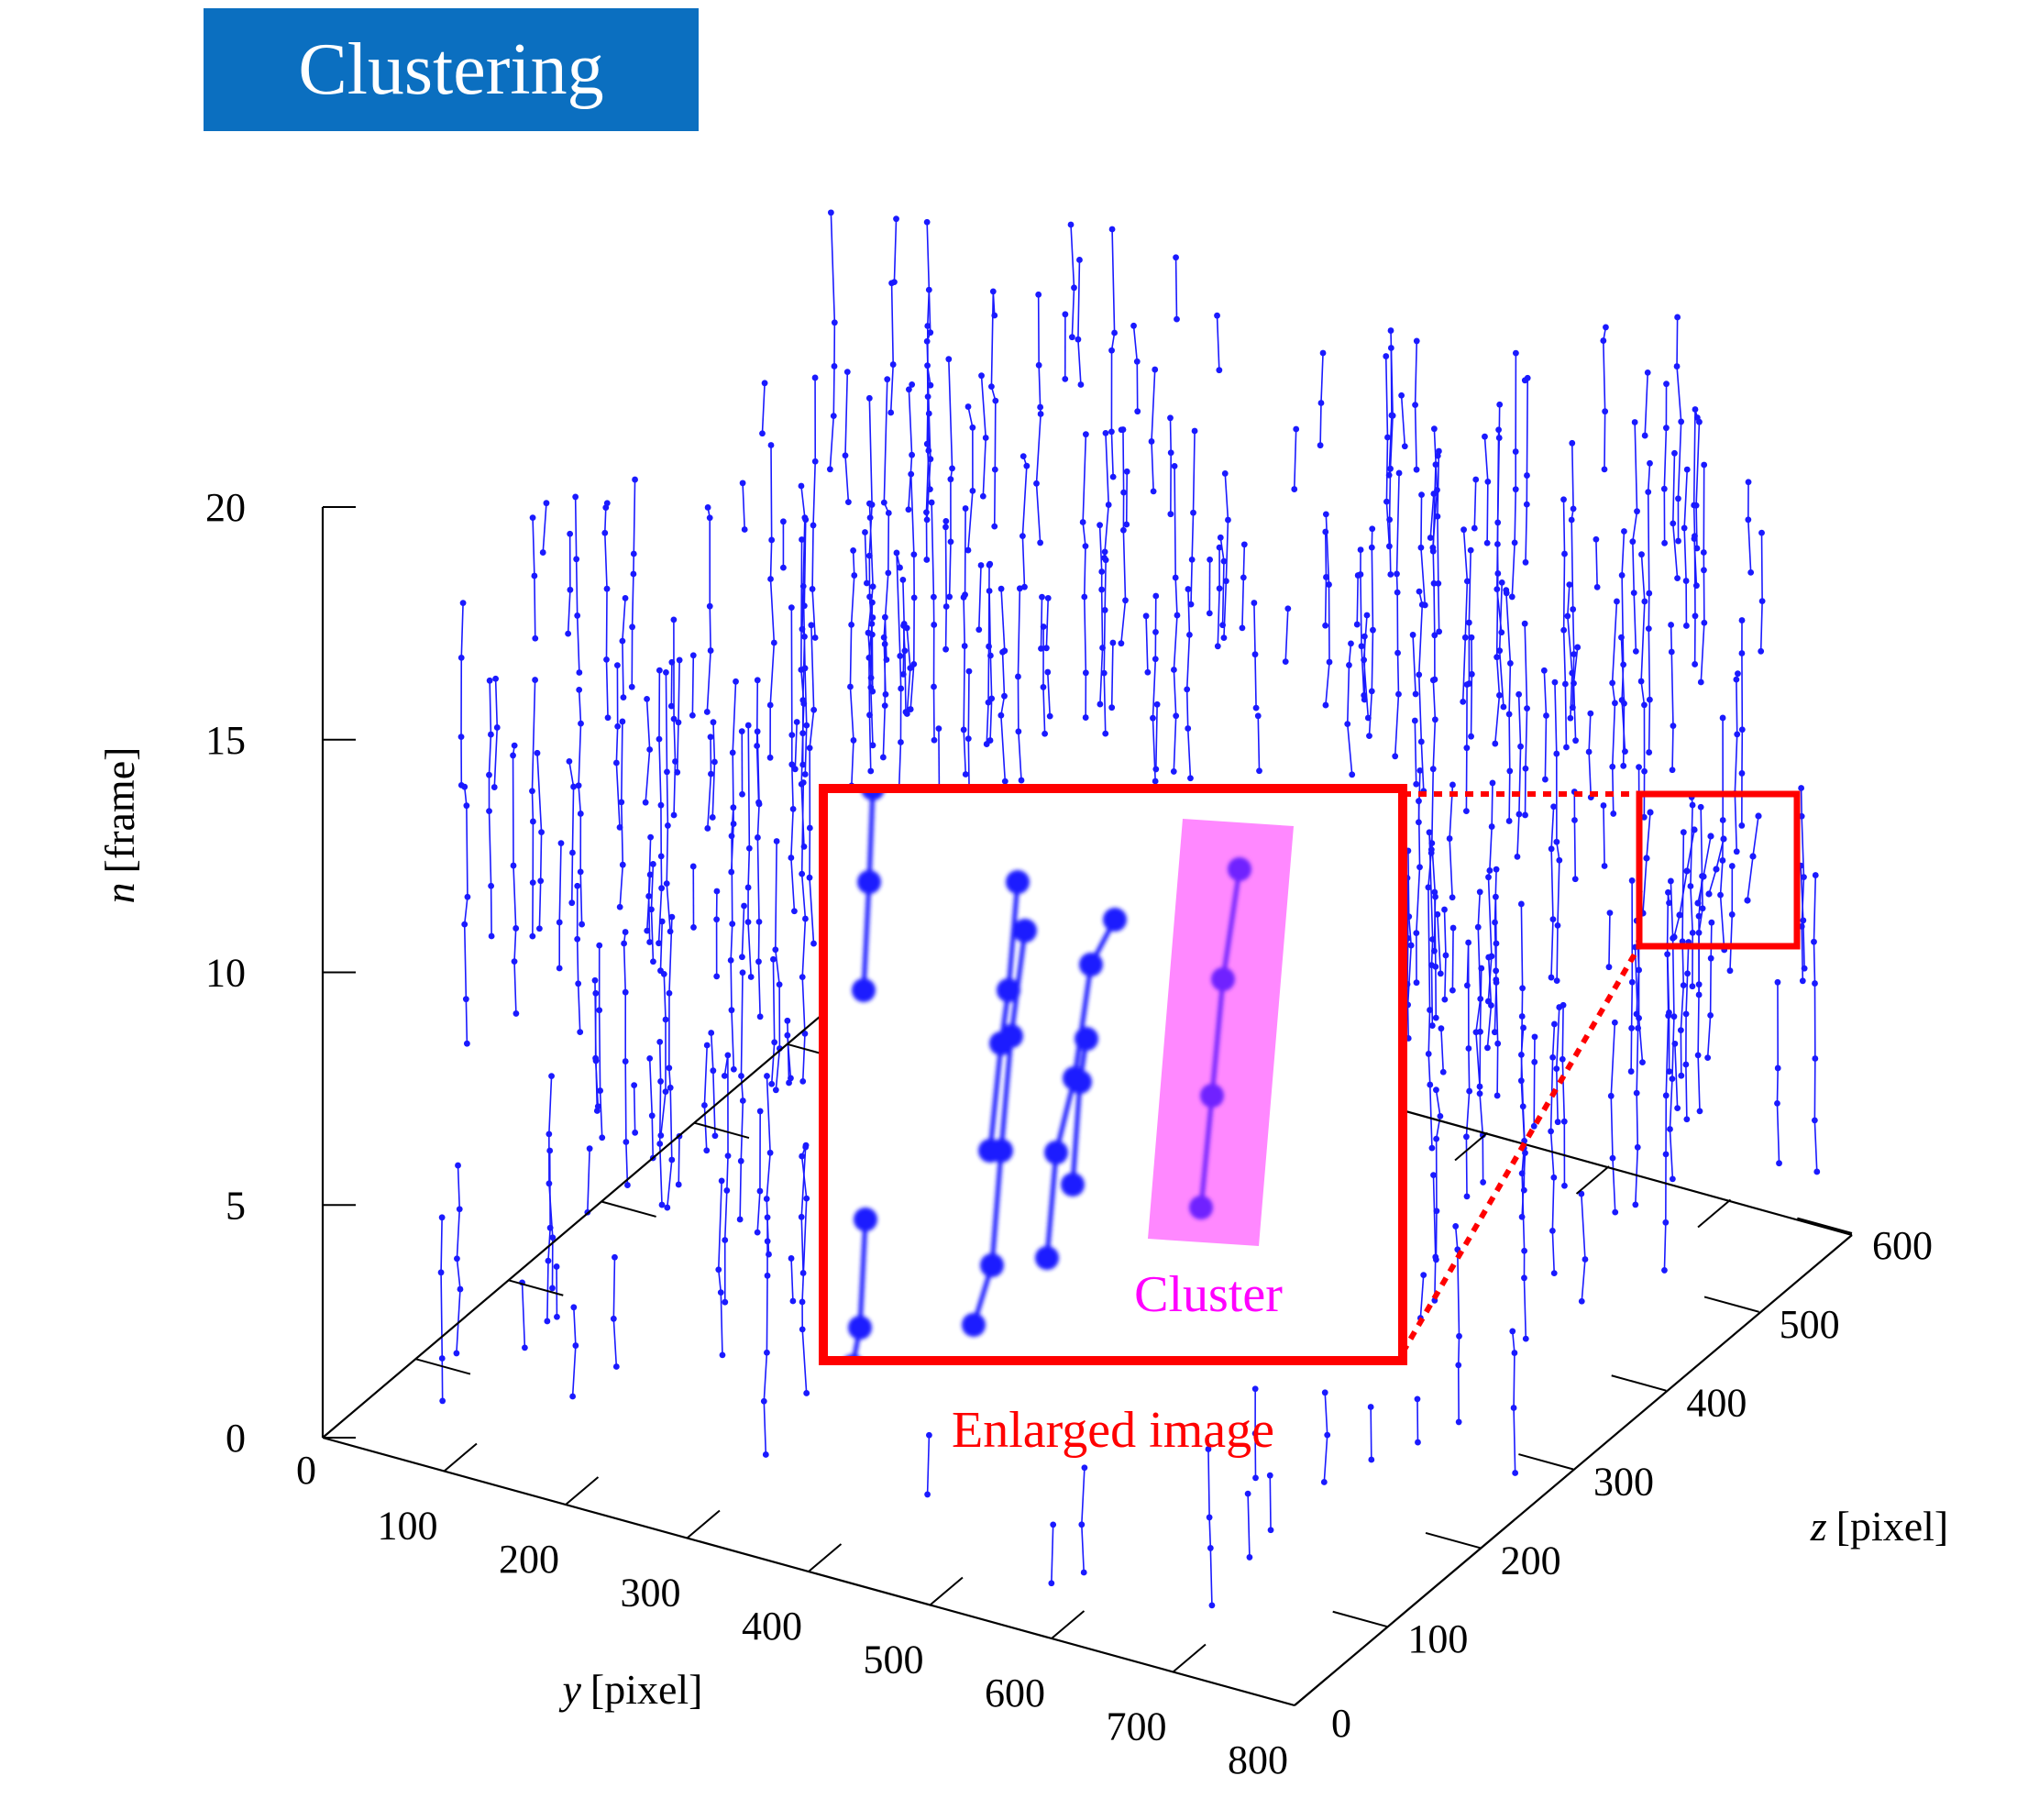  I want to click on inset-point, so click(1086, 1039).